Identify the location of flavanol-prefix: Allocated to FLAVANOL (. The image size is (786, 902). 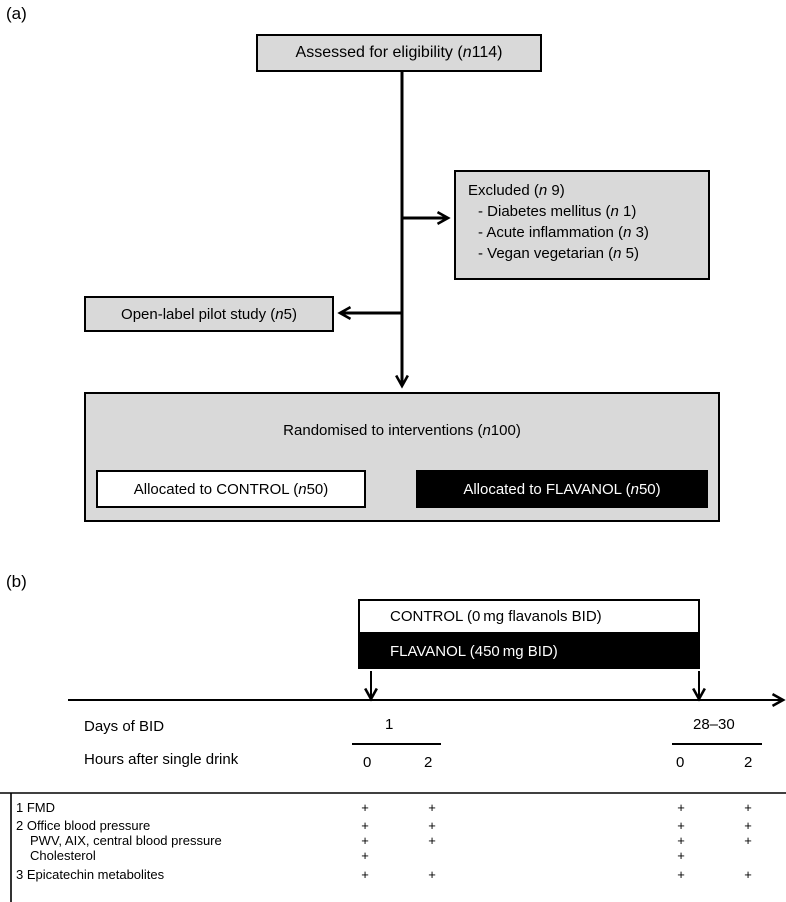
(547, 489).